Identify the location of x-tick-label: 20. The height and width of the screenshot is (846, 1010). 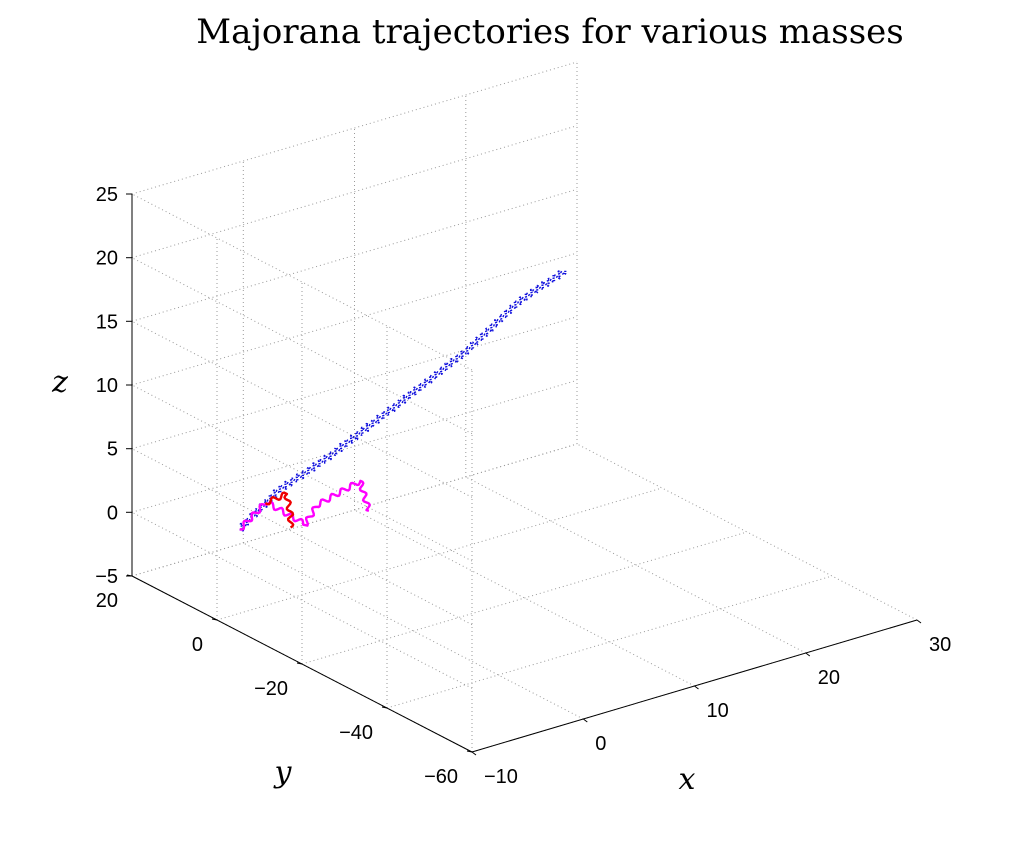
(829, 678).